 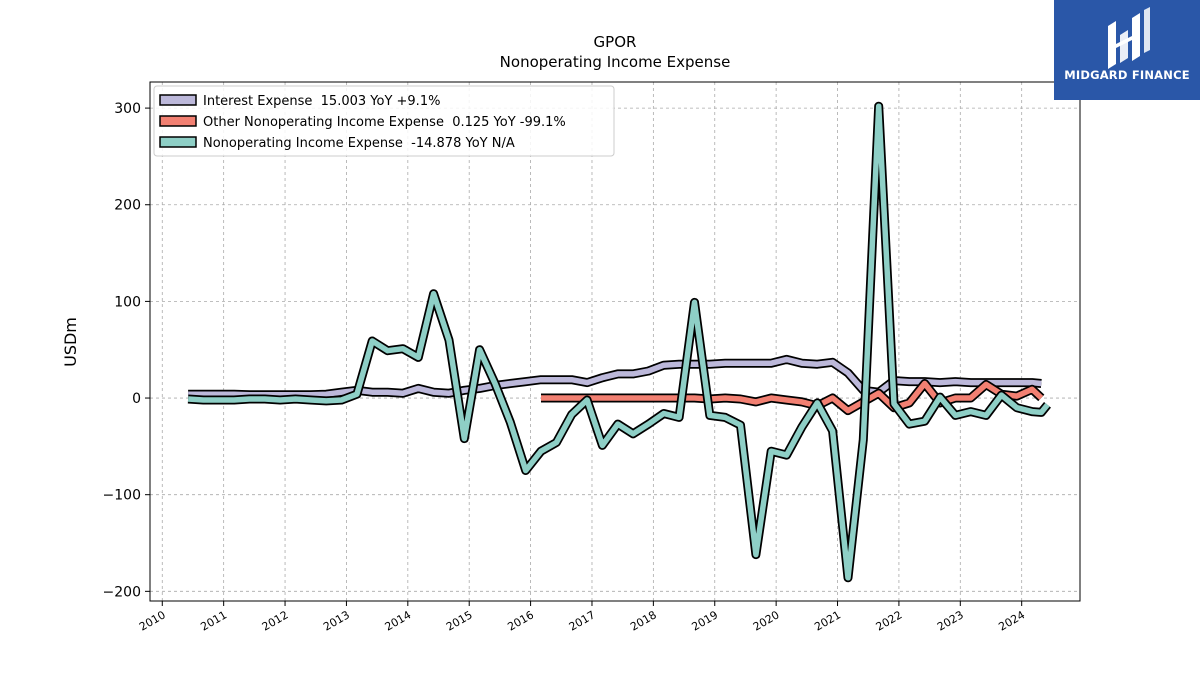 I want to click on x-tick-label: 2014, so click(x=398, y=620).